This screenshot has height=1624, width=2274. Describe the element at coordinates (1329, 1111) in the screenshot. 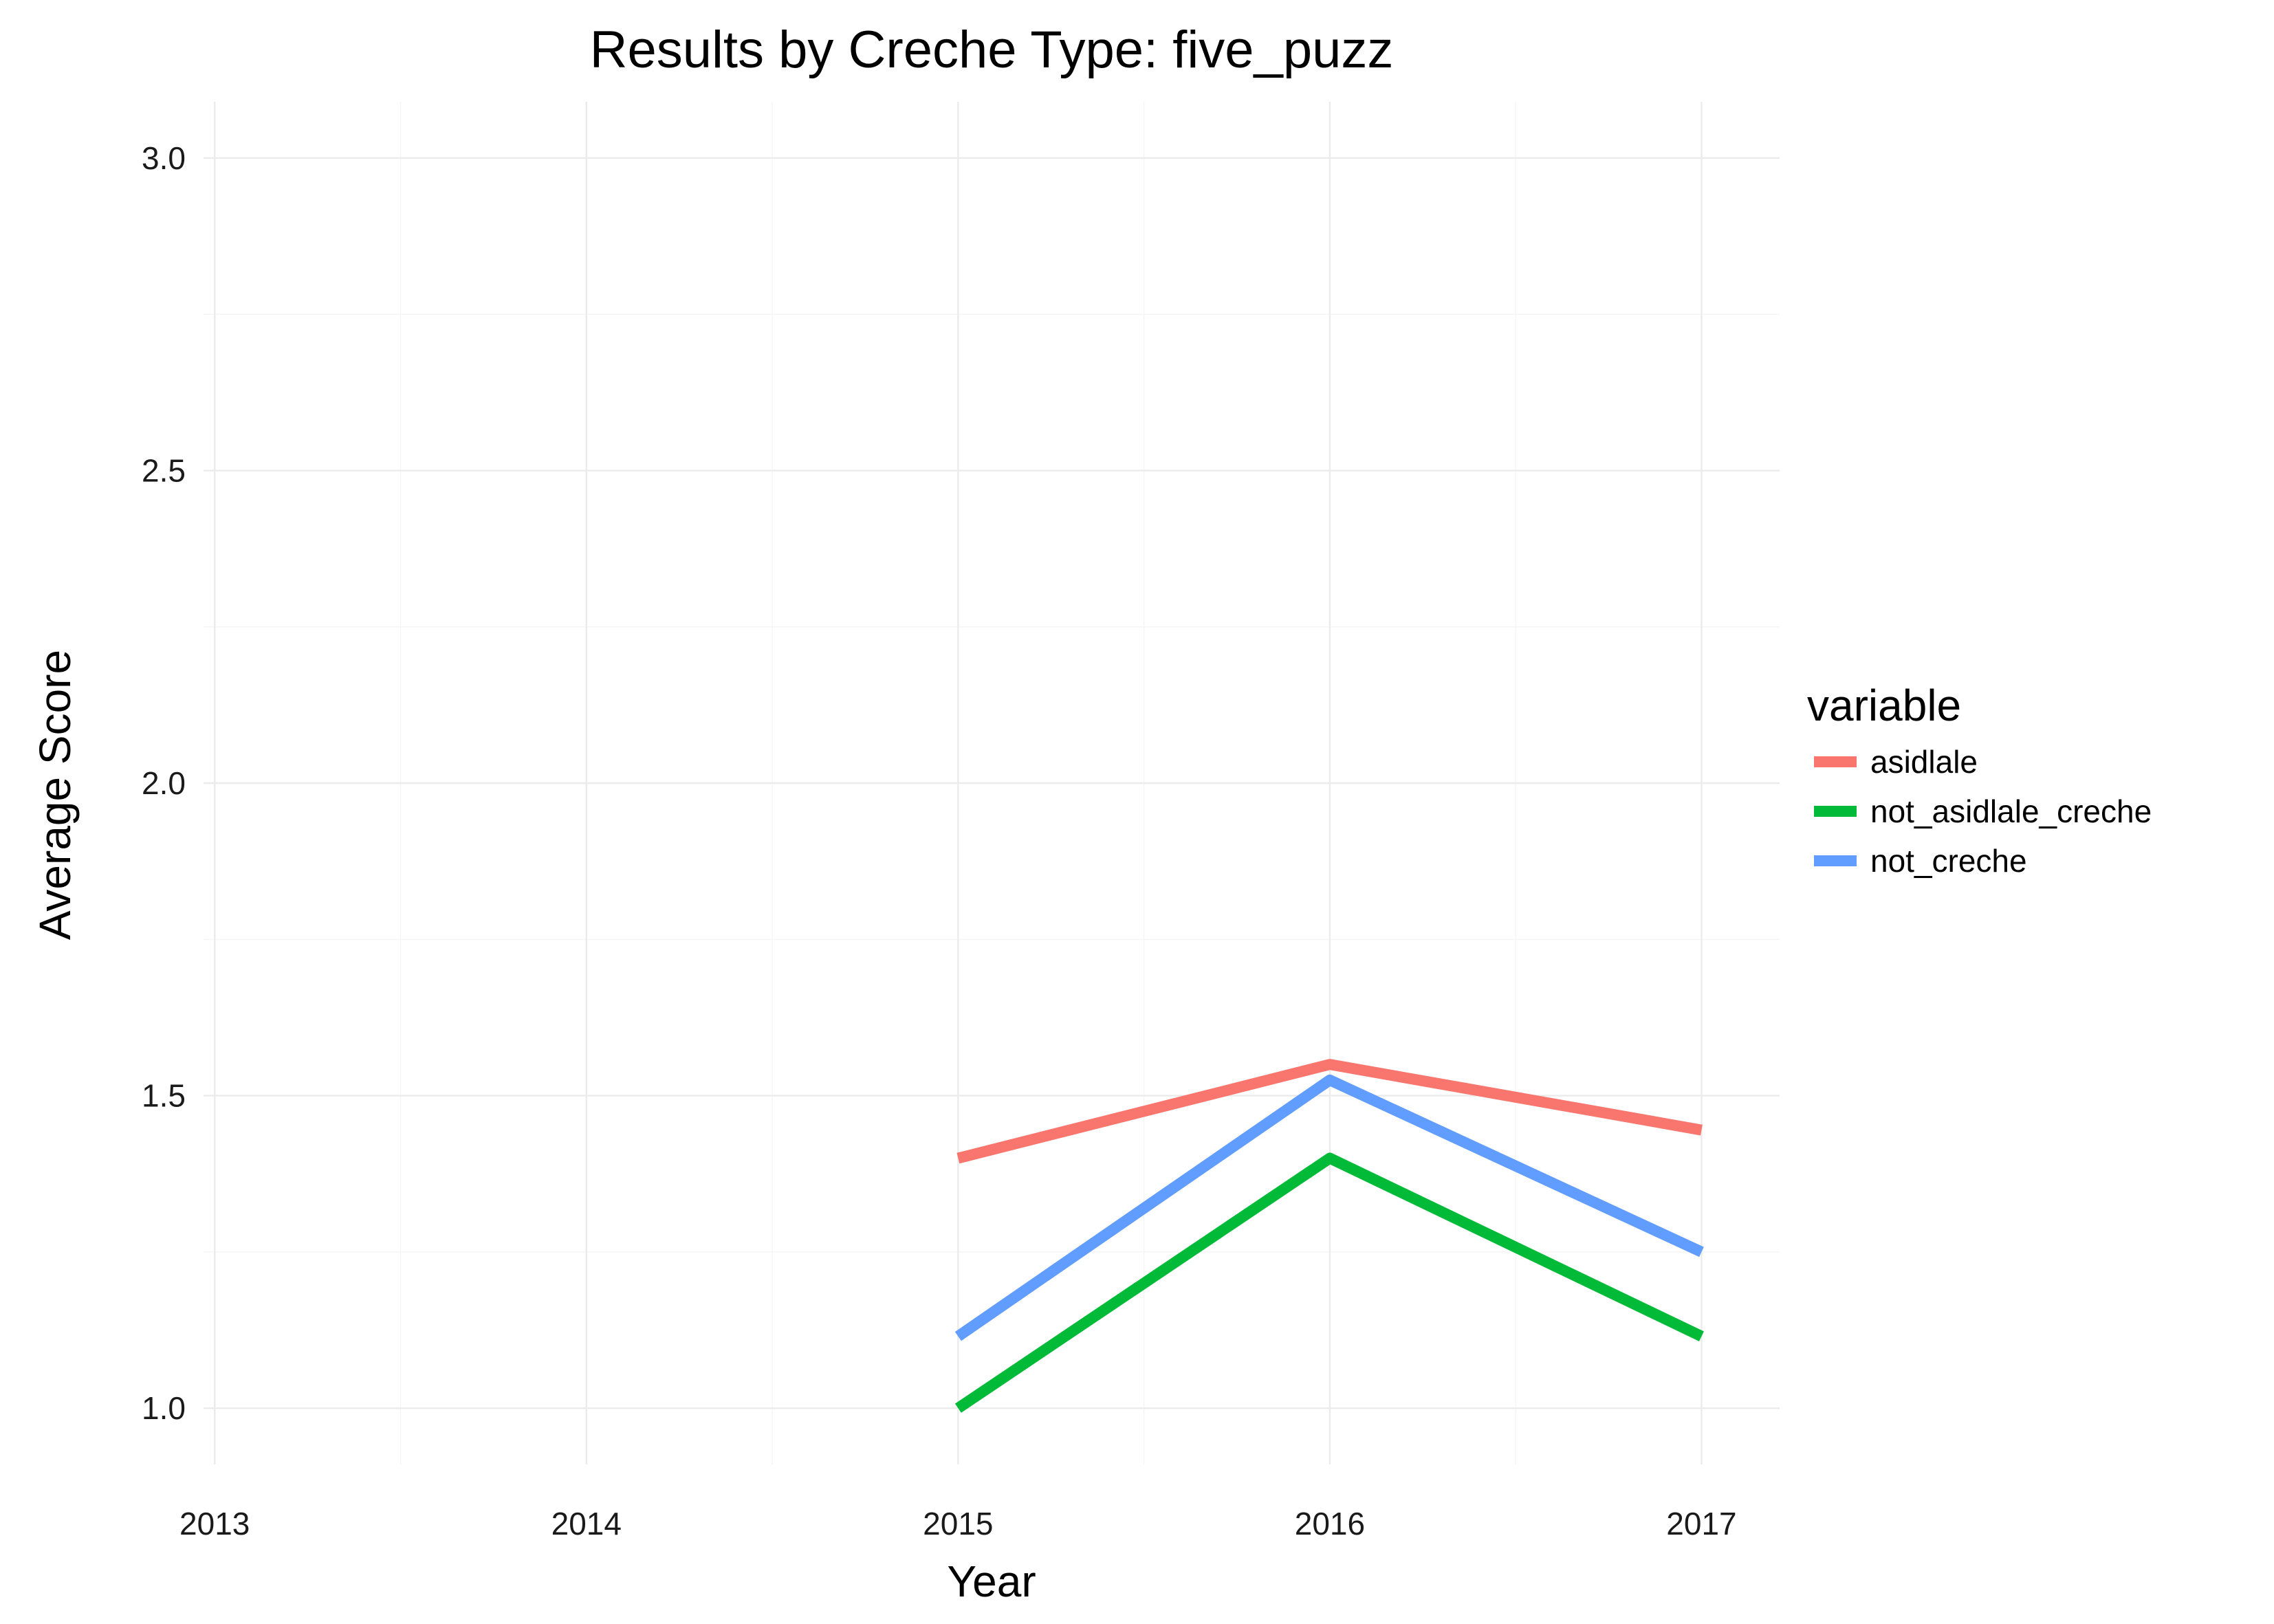

I see `series-line-asidlale` at that location.